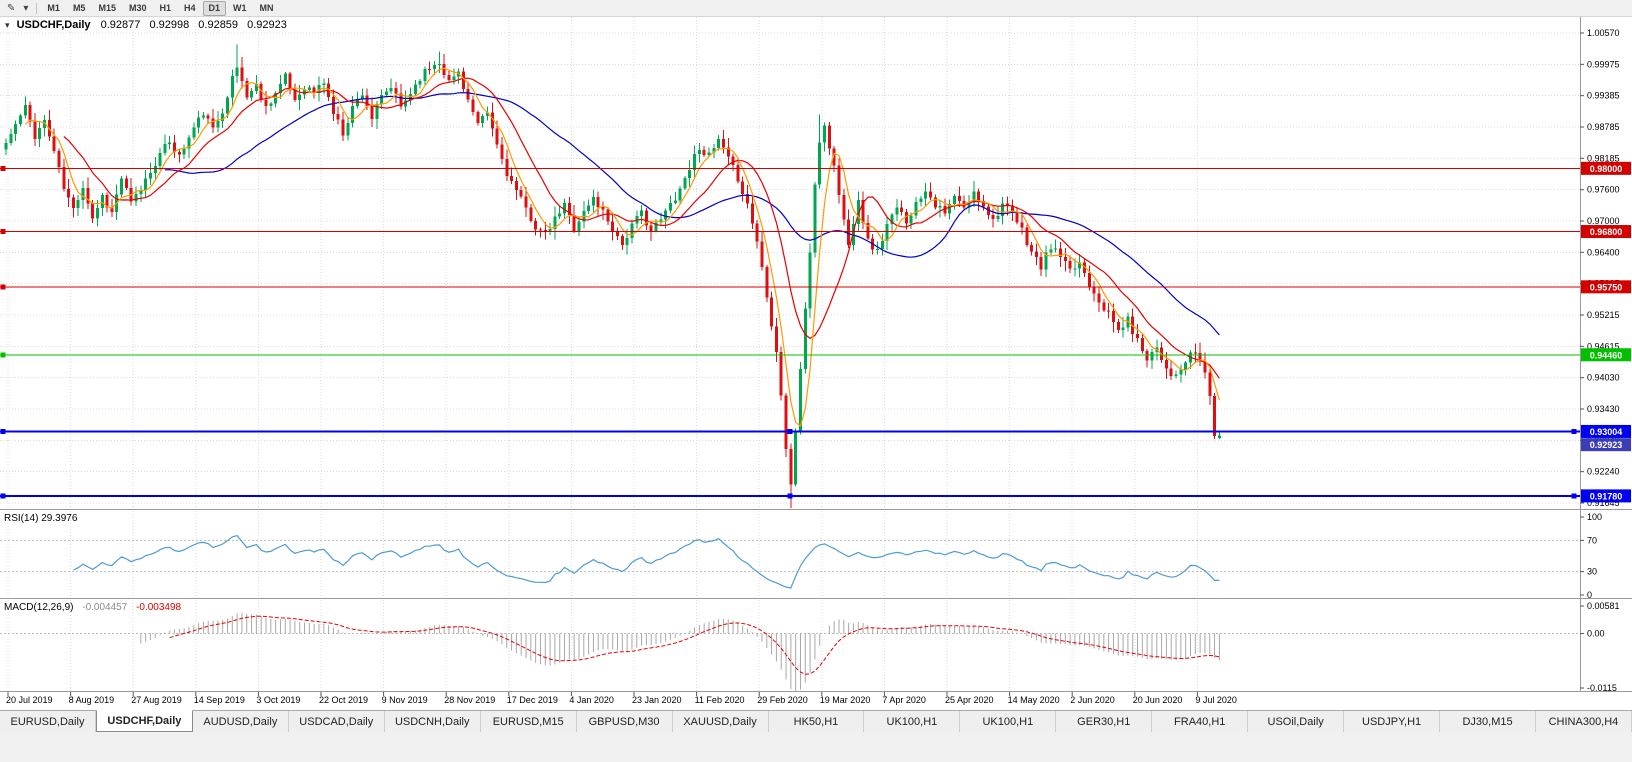  Describe the element at coordinates (120, 25) in the screenshot. I see `open-value: 0.92877` at that location.